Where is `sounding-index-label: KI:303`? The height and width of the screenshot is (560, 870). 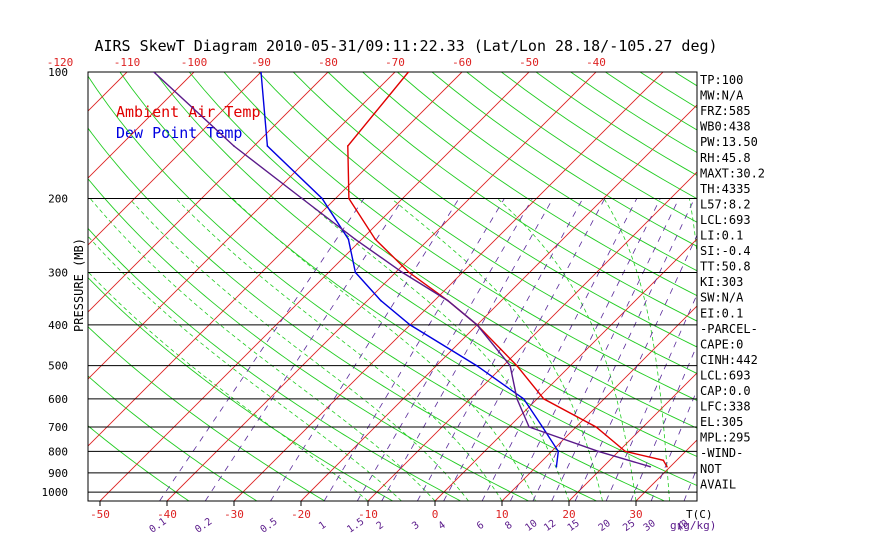
sounding-index-label: KI:303 is located at coordinates (721, 282).